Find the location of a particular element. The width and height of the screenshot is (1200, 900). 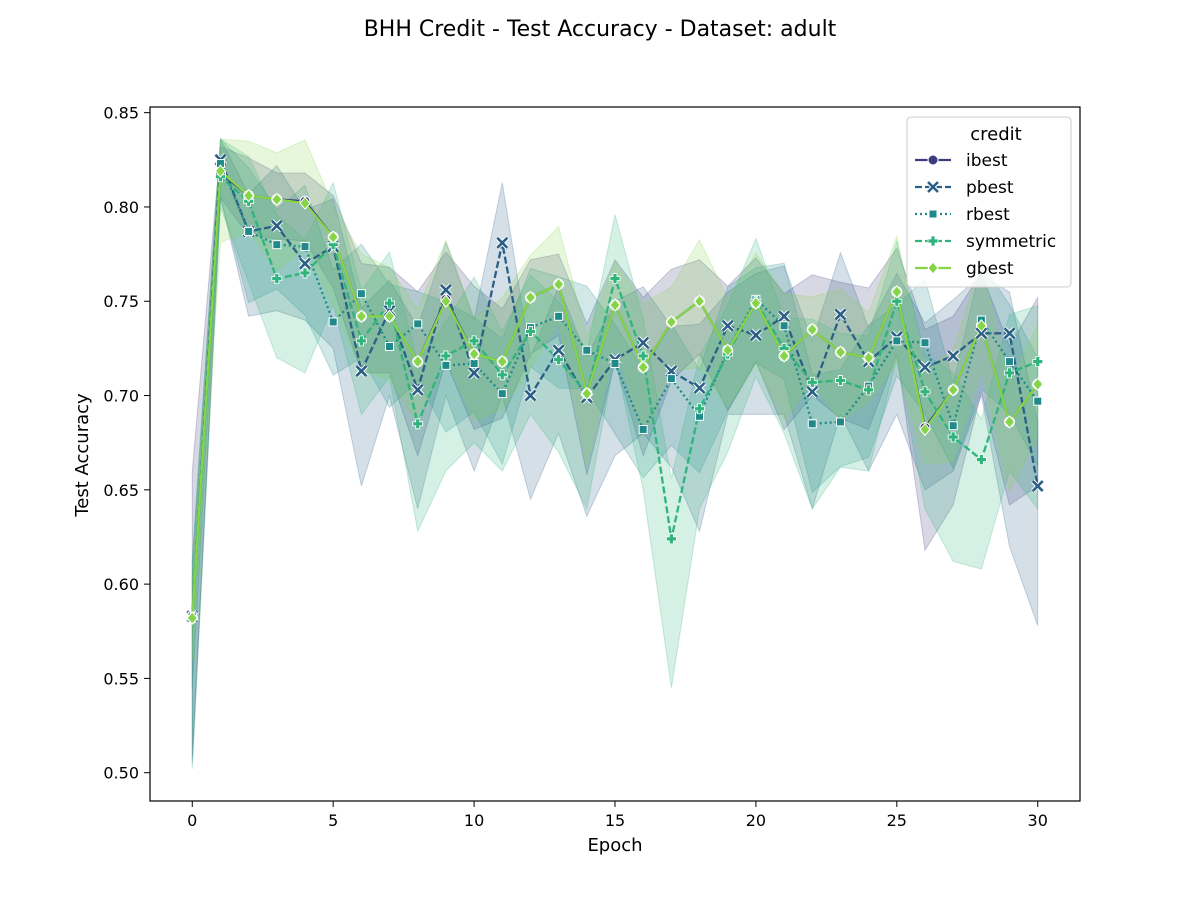

y-tick-label: 0.60 is located at coordinates (121, 584).